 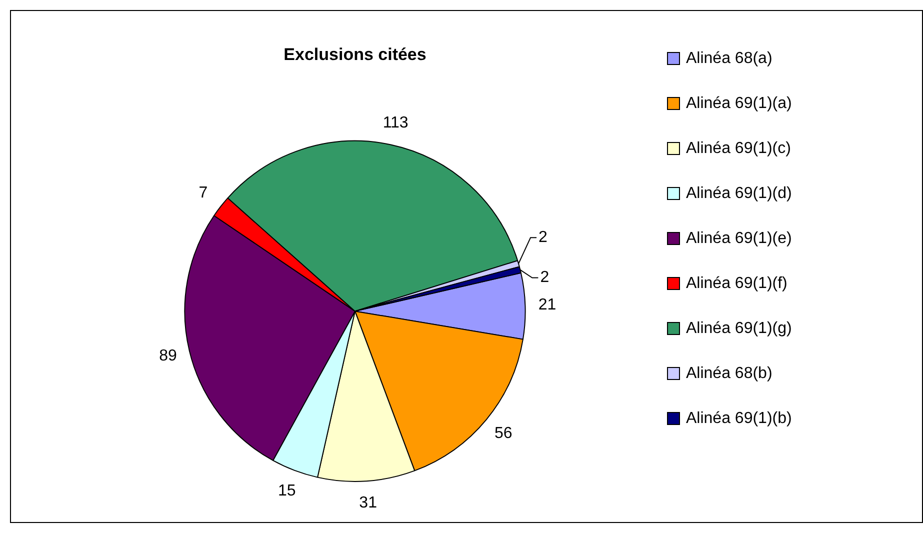 What do you see at coordinates (203, 193) in the screenshot?
I see `data-label: 7` at bounding box center [203, 193].